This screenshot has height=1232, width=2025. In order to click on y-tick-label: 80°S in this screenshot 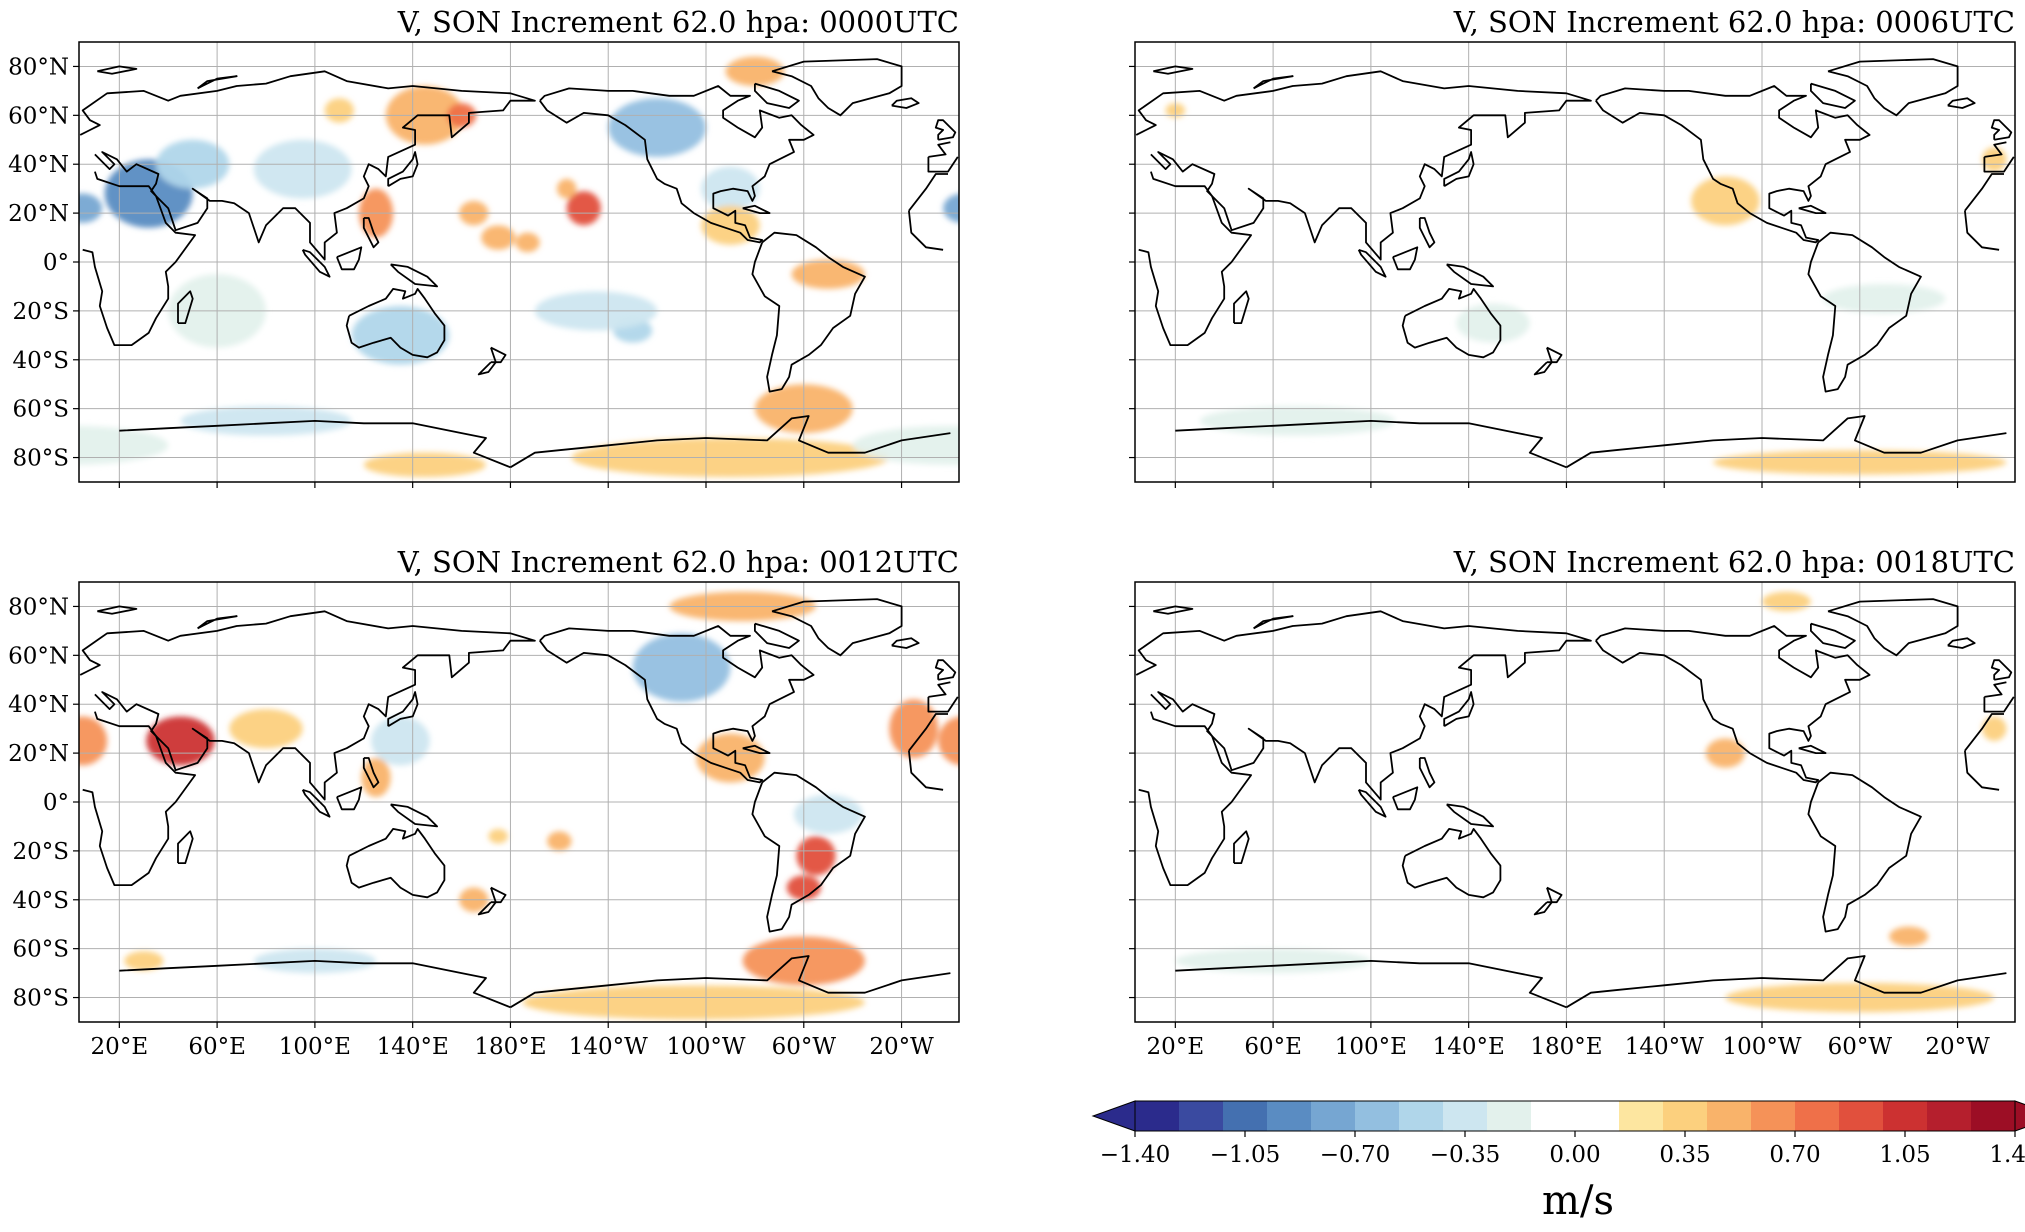, I will do `click(40, 999)`.